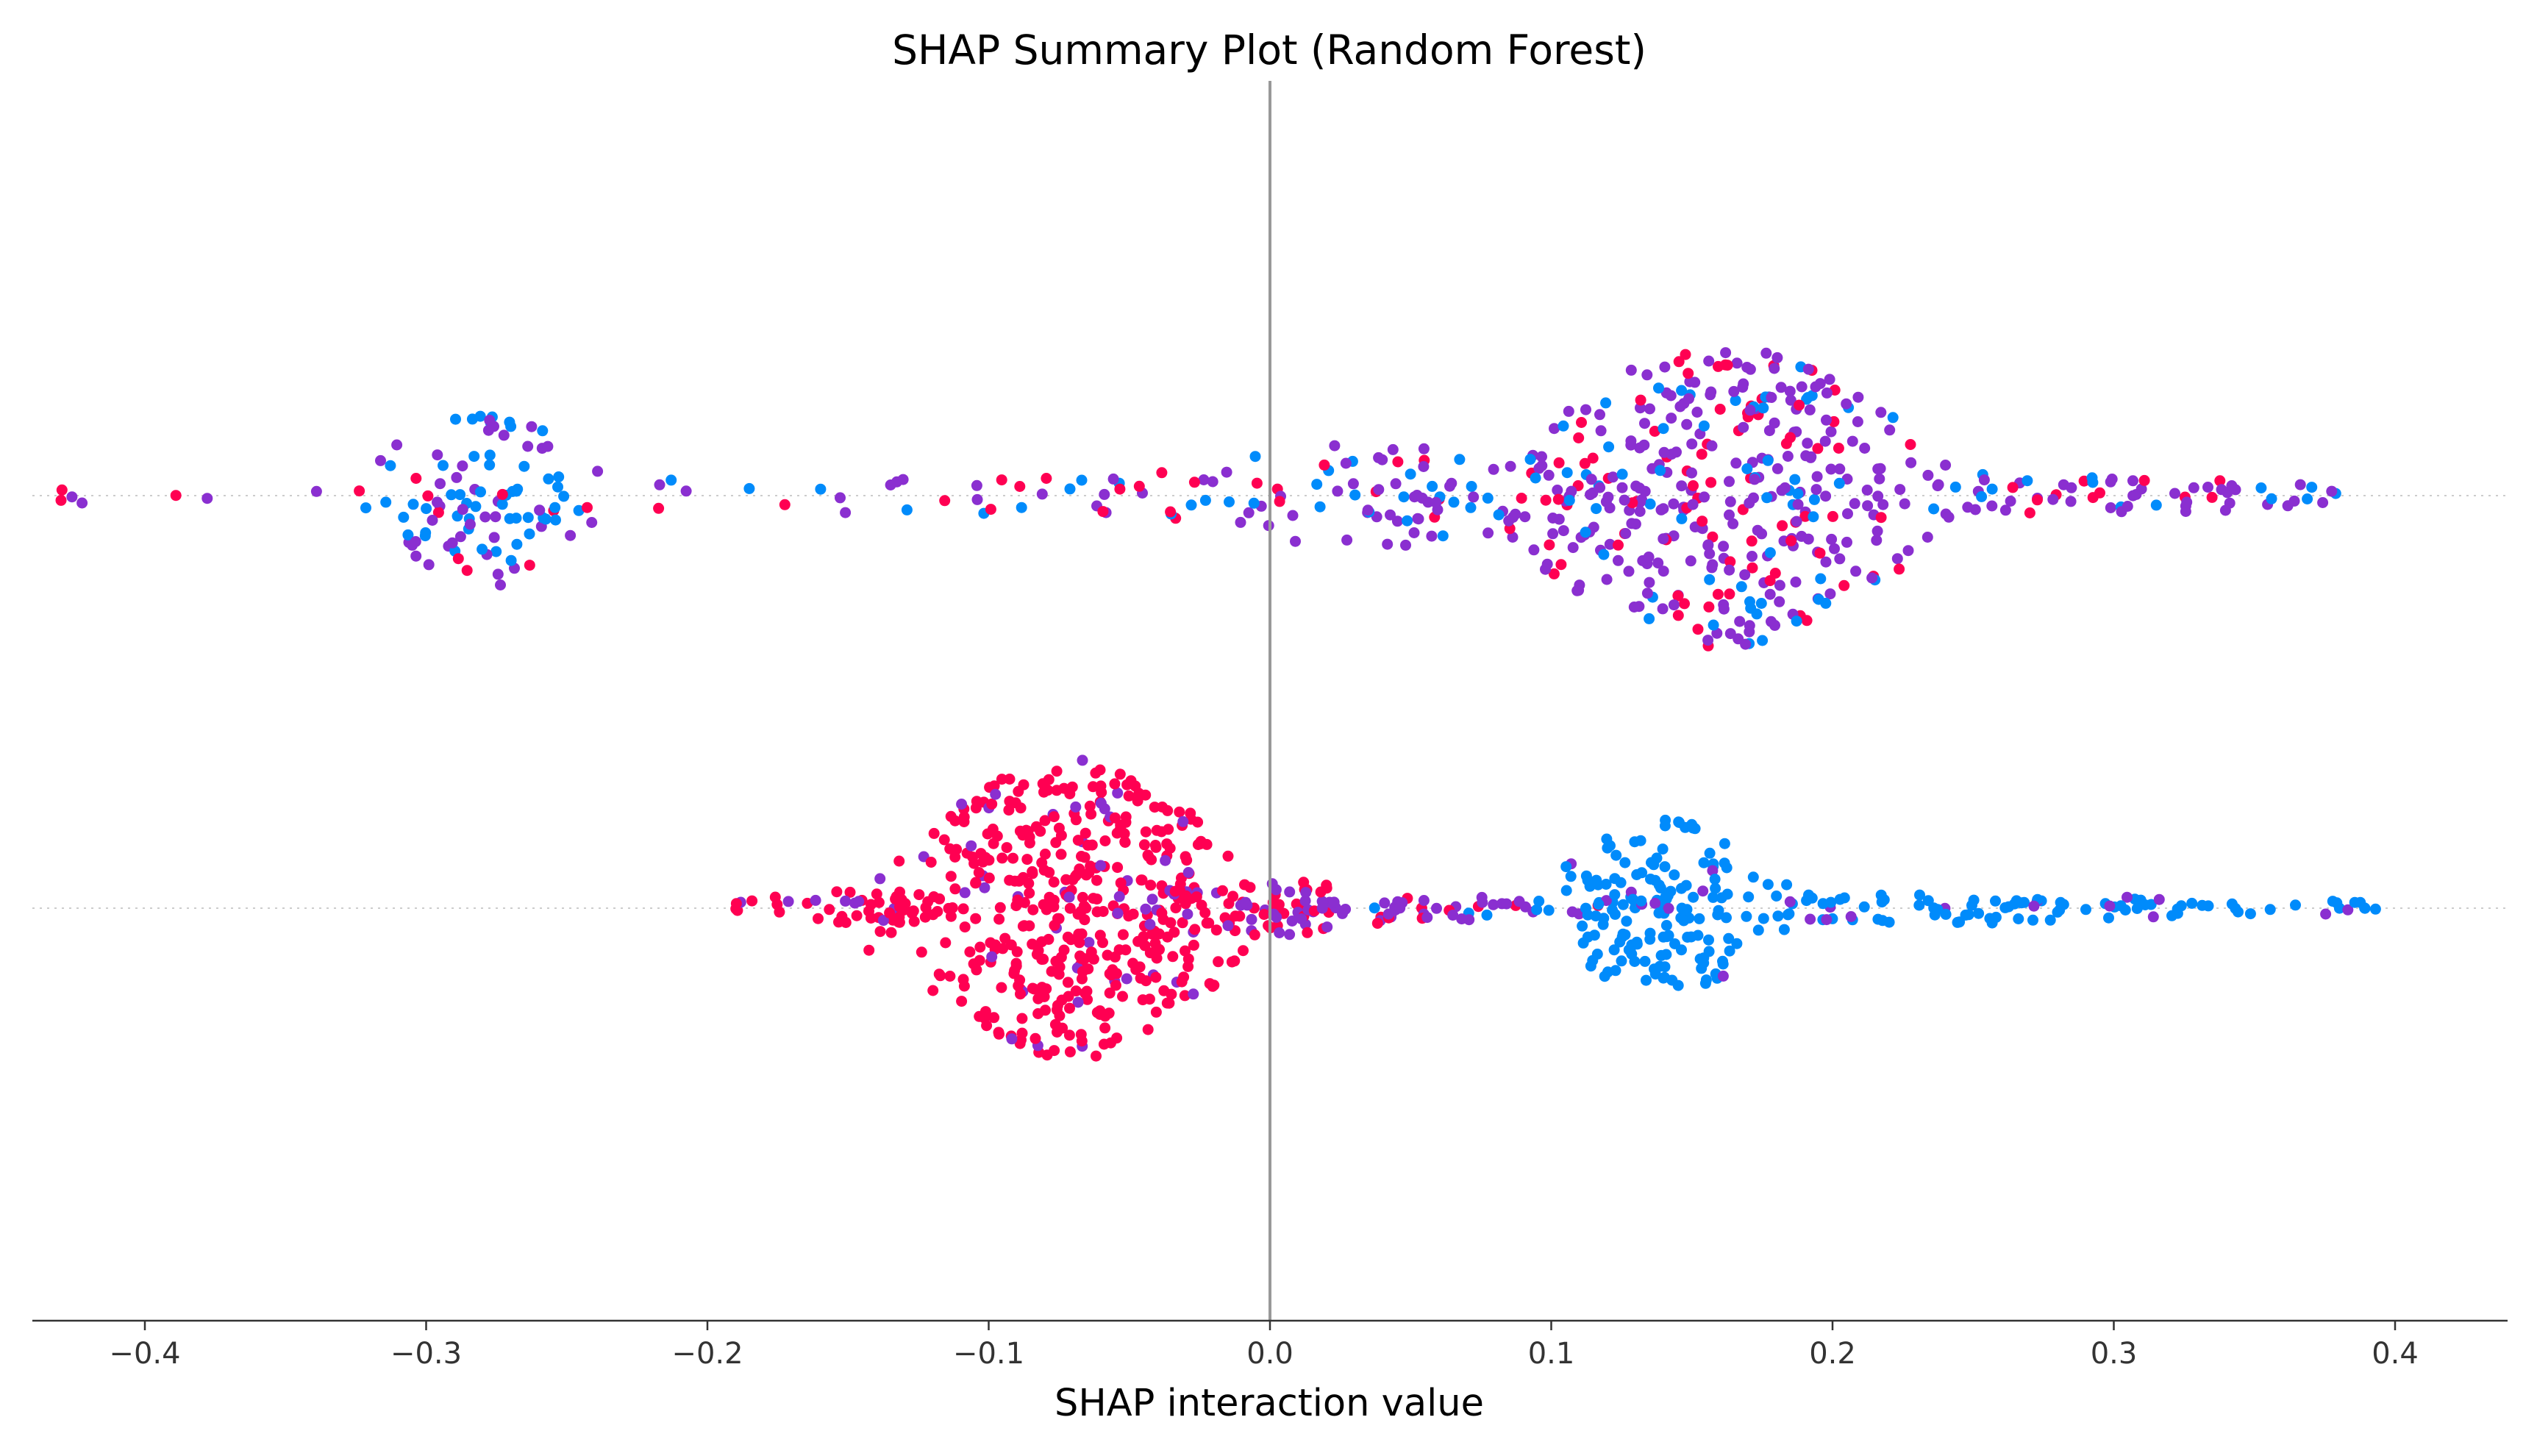 The image size is (2537, 1456). I want to click on chart-title: SHAP Summary Plot (Random Forest), so click(1269, 50).